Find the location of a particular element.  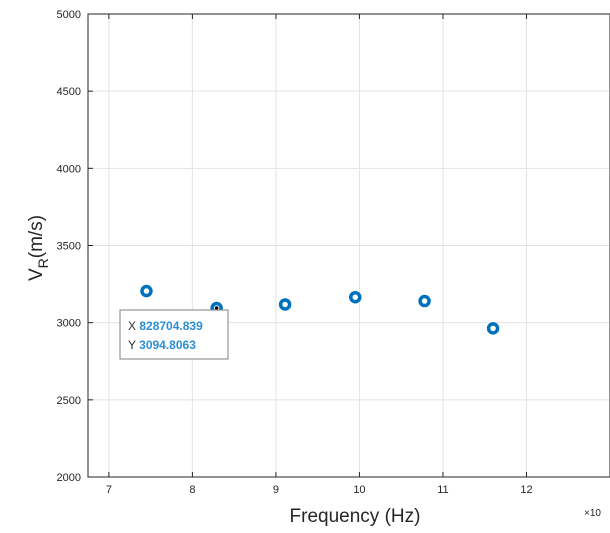

y-tick-label: 2500 is located at coordinates (69, 401).